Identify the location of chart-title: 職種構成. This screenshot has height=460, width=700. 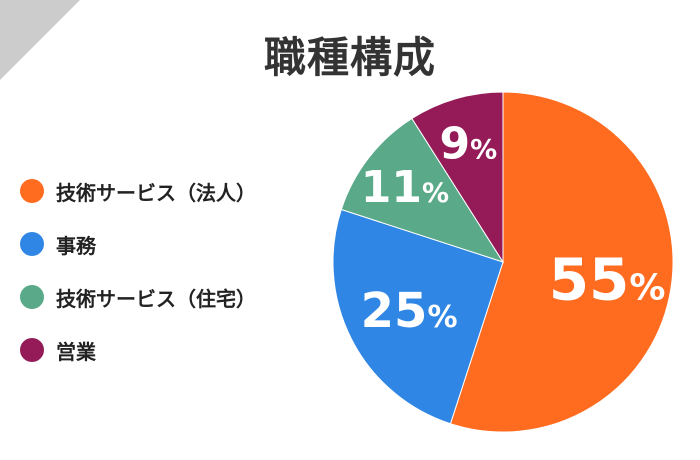
(349, 57).